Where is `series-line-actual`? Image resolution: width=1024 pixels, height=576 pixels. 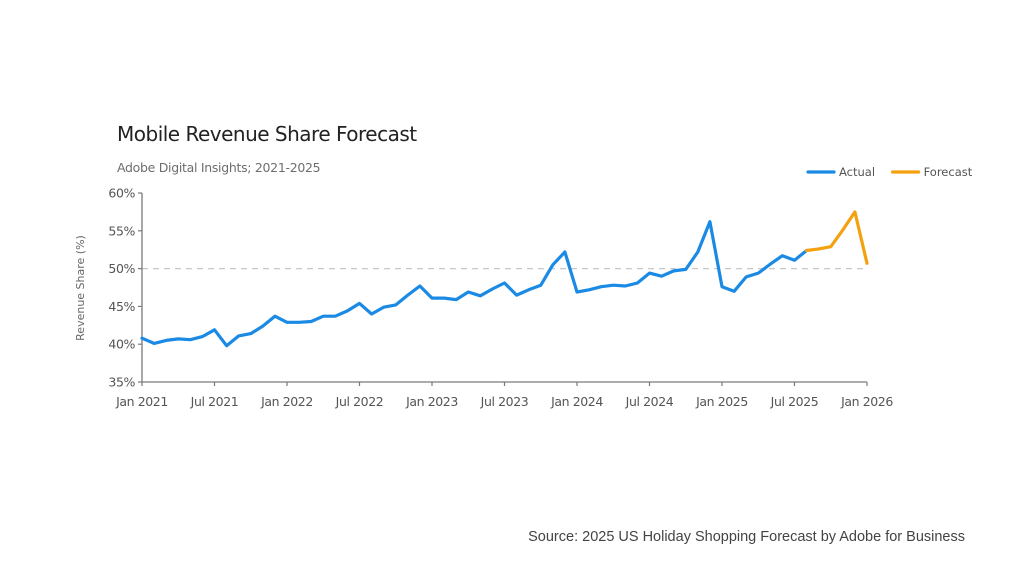 series-line-actual is located at coordinates (474, 284).